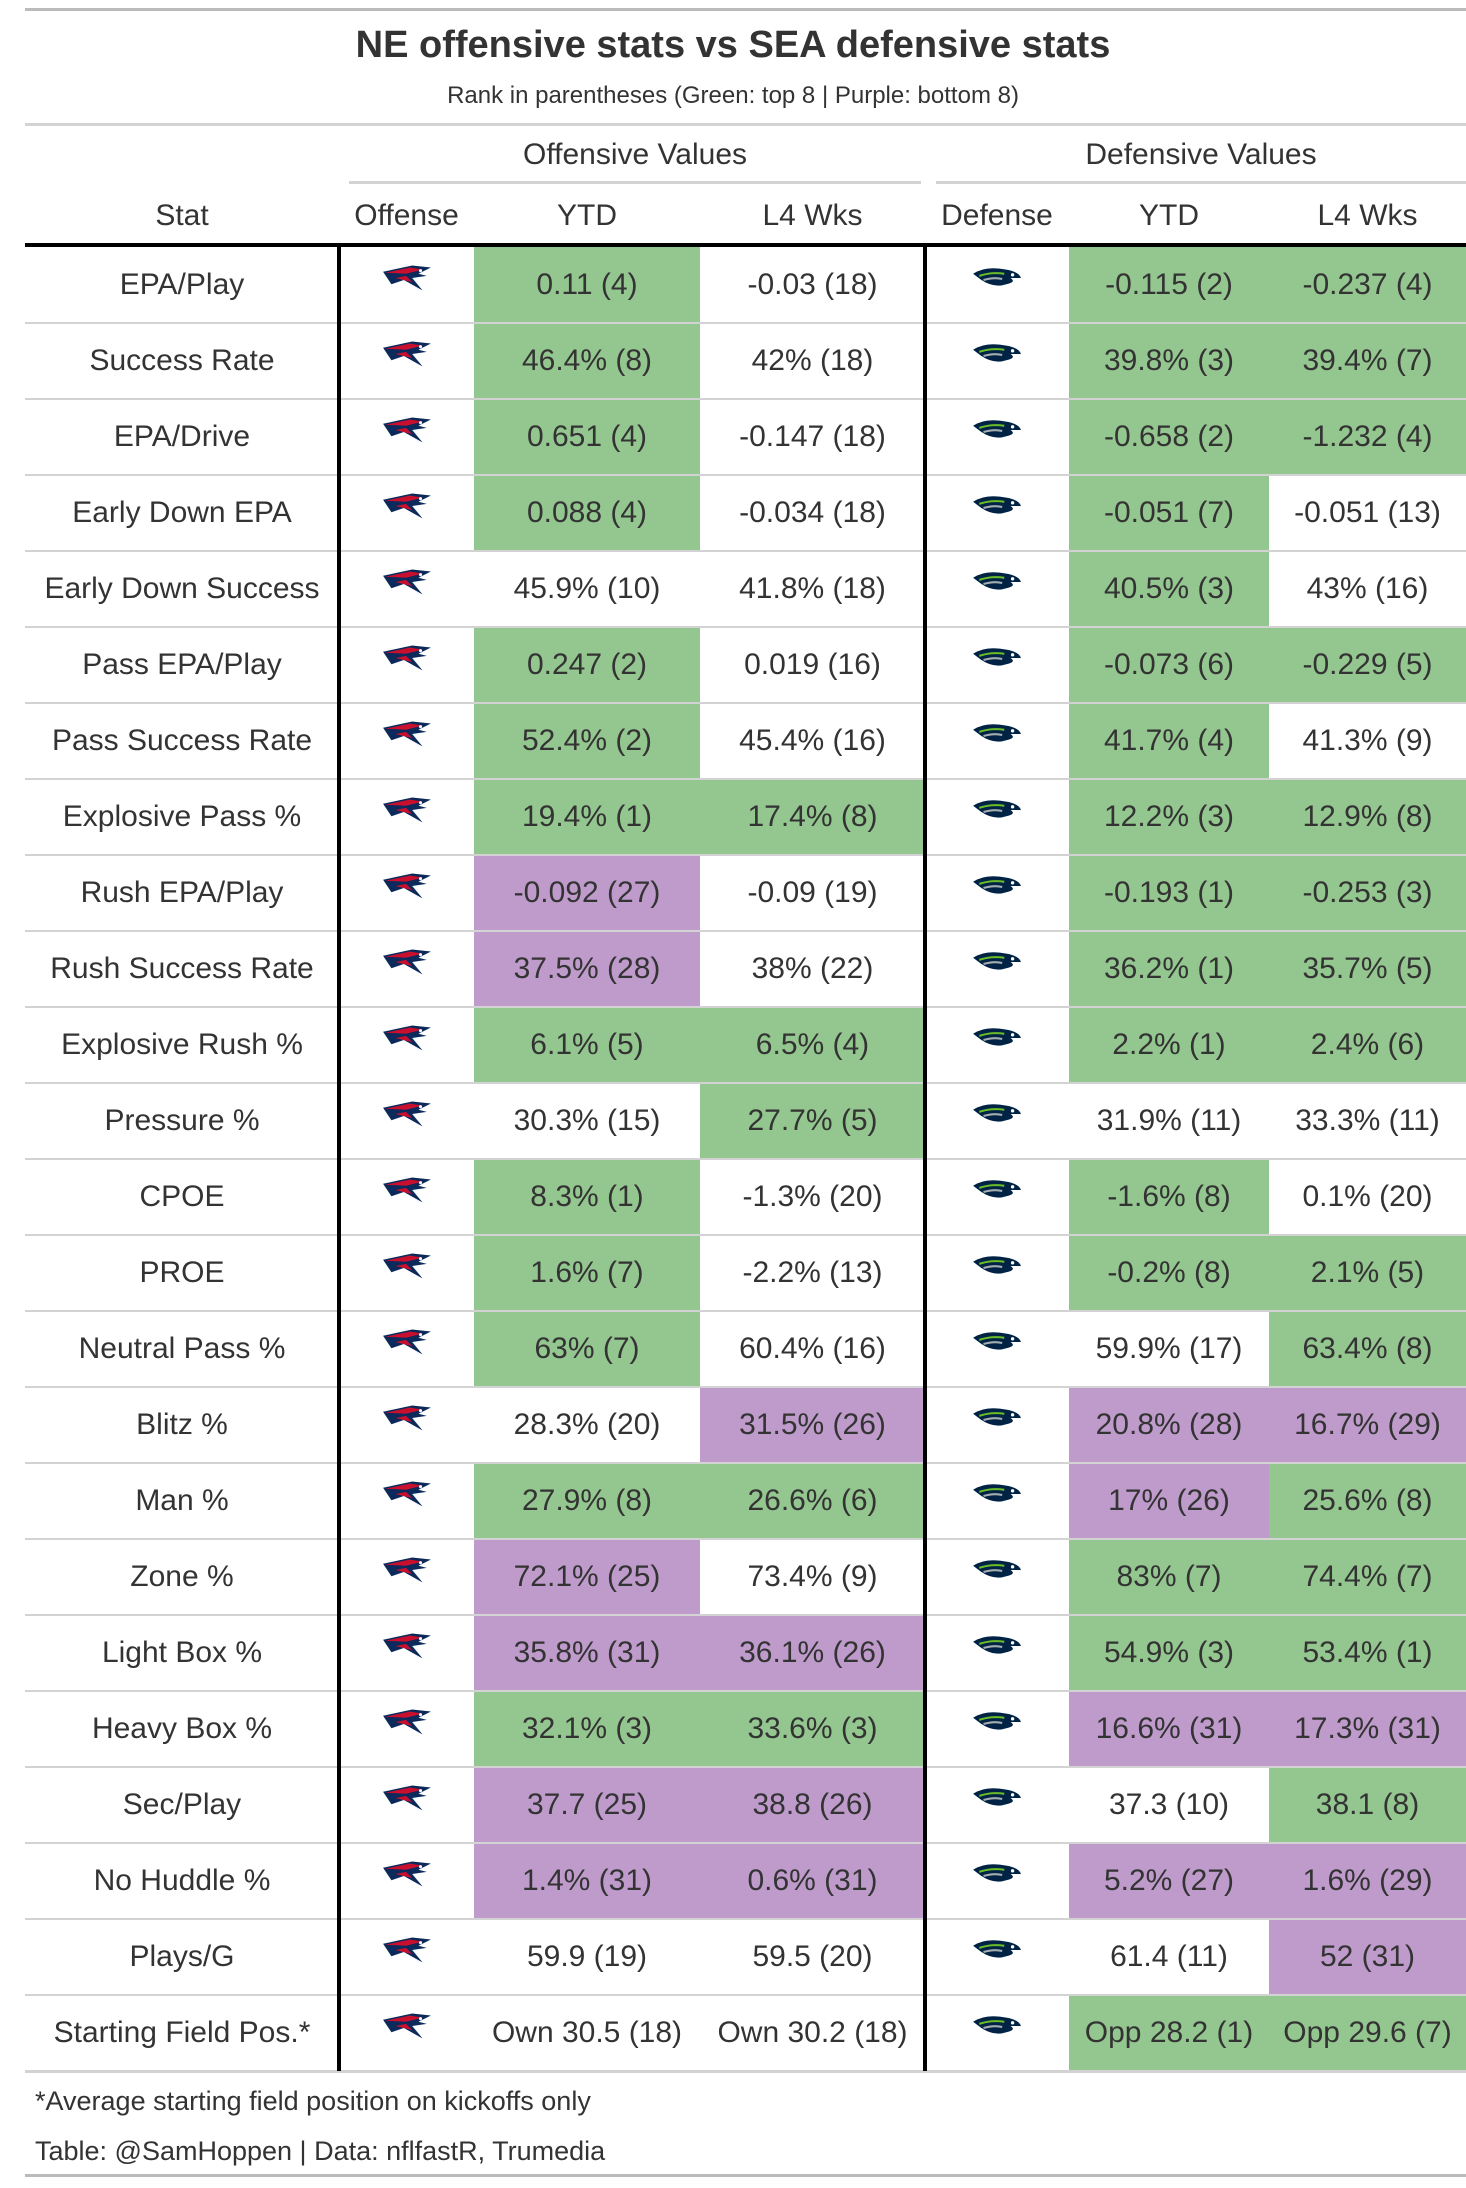 This screenshot has width=1466, height=2188. I want to click on stat-label: EPA/Drive, so click(182, 436).